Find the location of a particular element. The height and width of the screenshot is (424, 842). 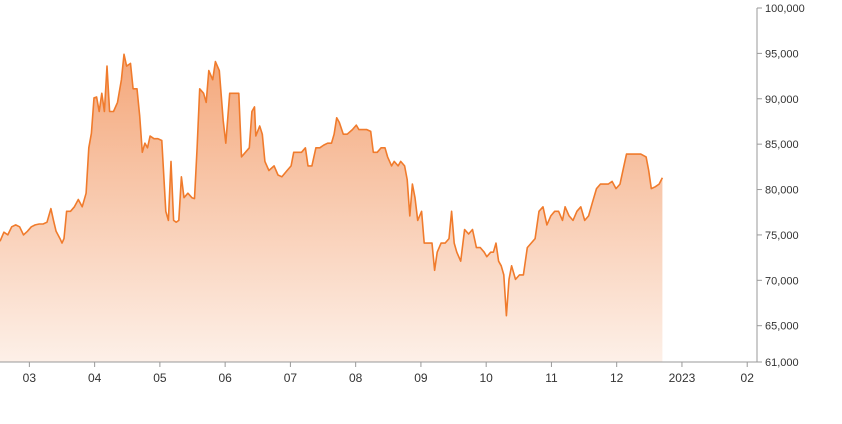

x-tick-label: 03 is located at coordinates (30, 378).